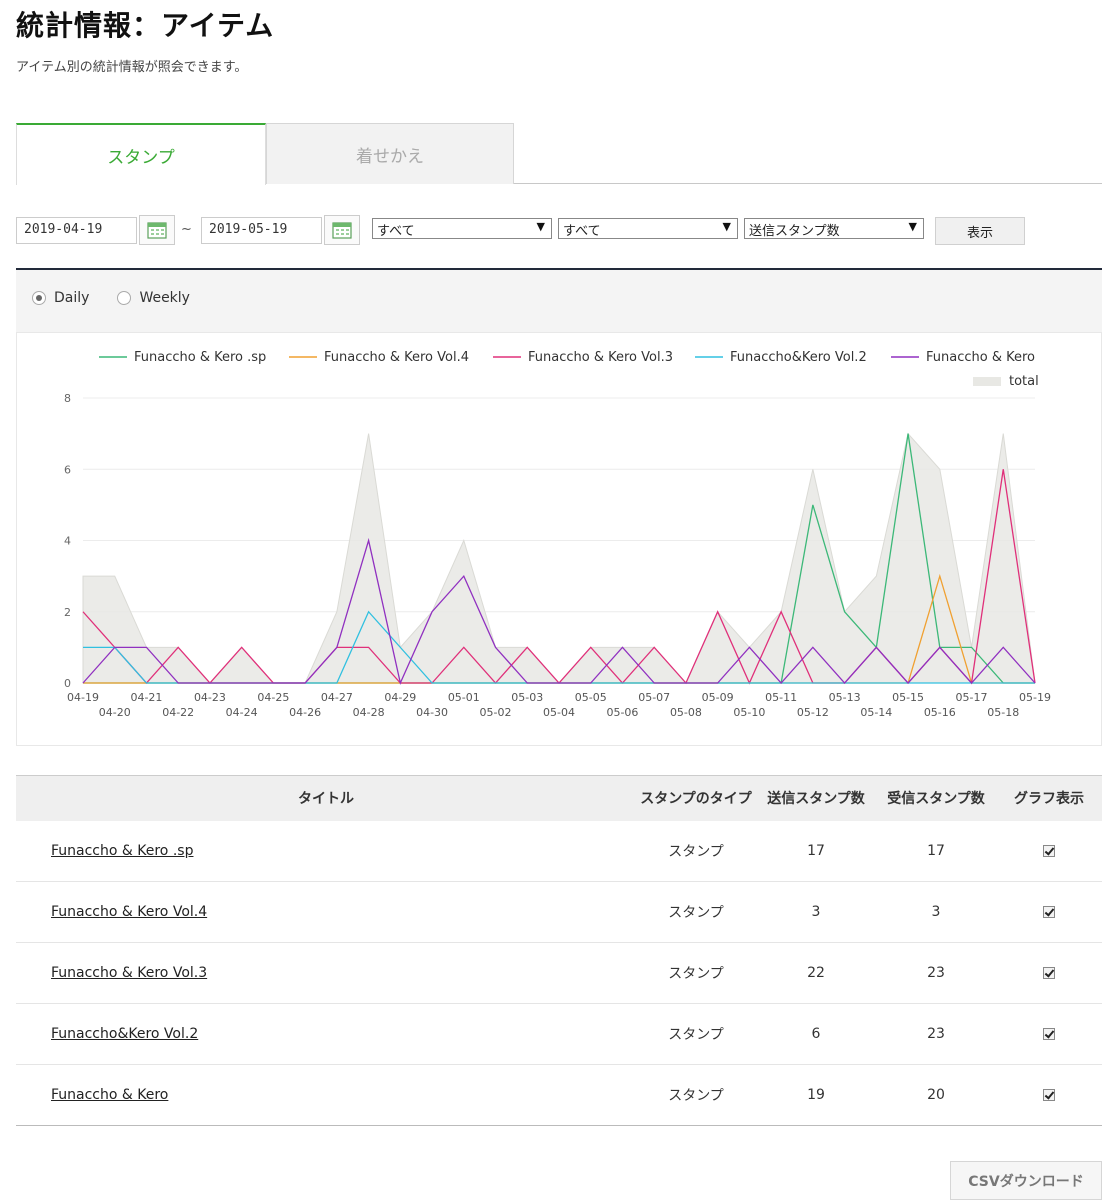  What do you see at coordinates (798, 357) in the screenshot?
I see `legend-label: Funaccho&Kero Vol.2` at bounding box center [798, 357].